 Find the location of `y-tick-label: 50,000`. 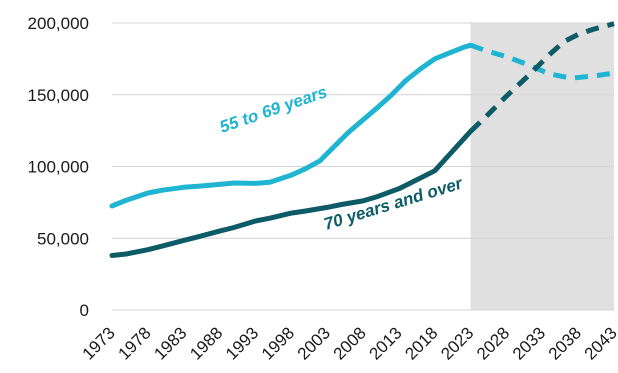

y-tick-label: 50,000 is located at coordinates (63, 238).